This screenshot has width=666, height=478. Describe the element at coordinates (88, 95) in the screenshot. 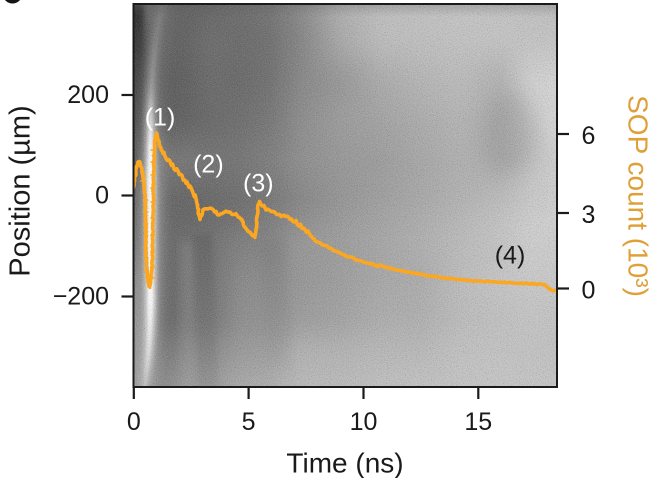

I see `svg-text: 200` at that location.